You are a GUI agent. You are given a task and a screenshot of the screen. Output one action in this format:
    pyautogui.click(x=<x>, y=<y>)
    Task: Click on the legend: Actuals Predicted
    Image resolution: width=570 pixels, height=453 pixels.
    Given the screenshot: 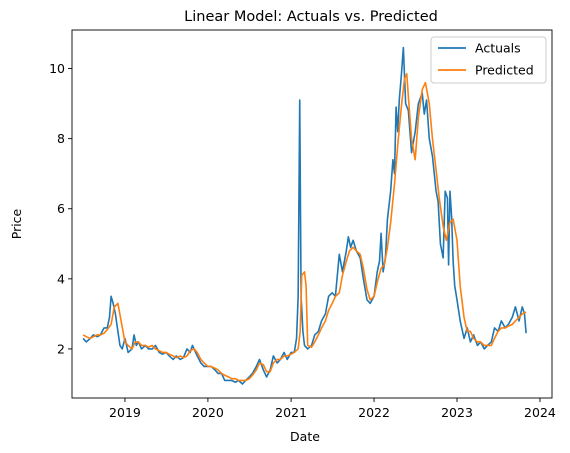 What is the action you would take?
    pyautogui.click(x=488, y=60)
    